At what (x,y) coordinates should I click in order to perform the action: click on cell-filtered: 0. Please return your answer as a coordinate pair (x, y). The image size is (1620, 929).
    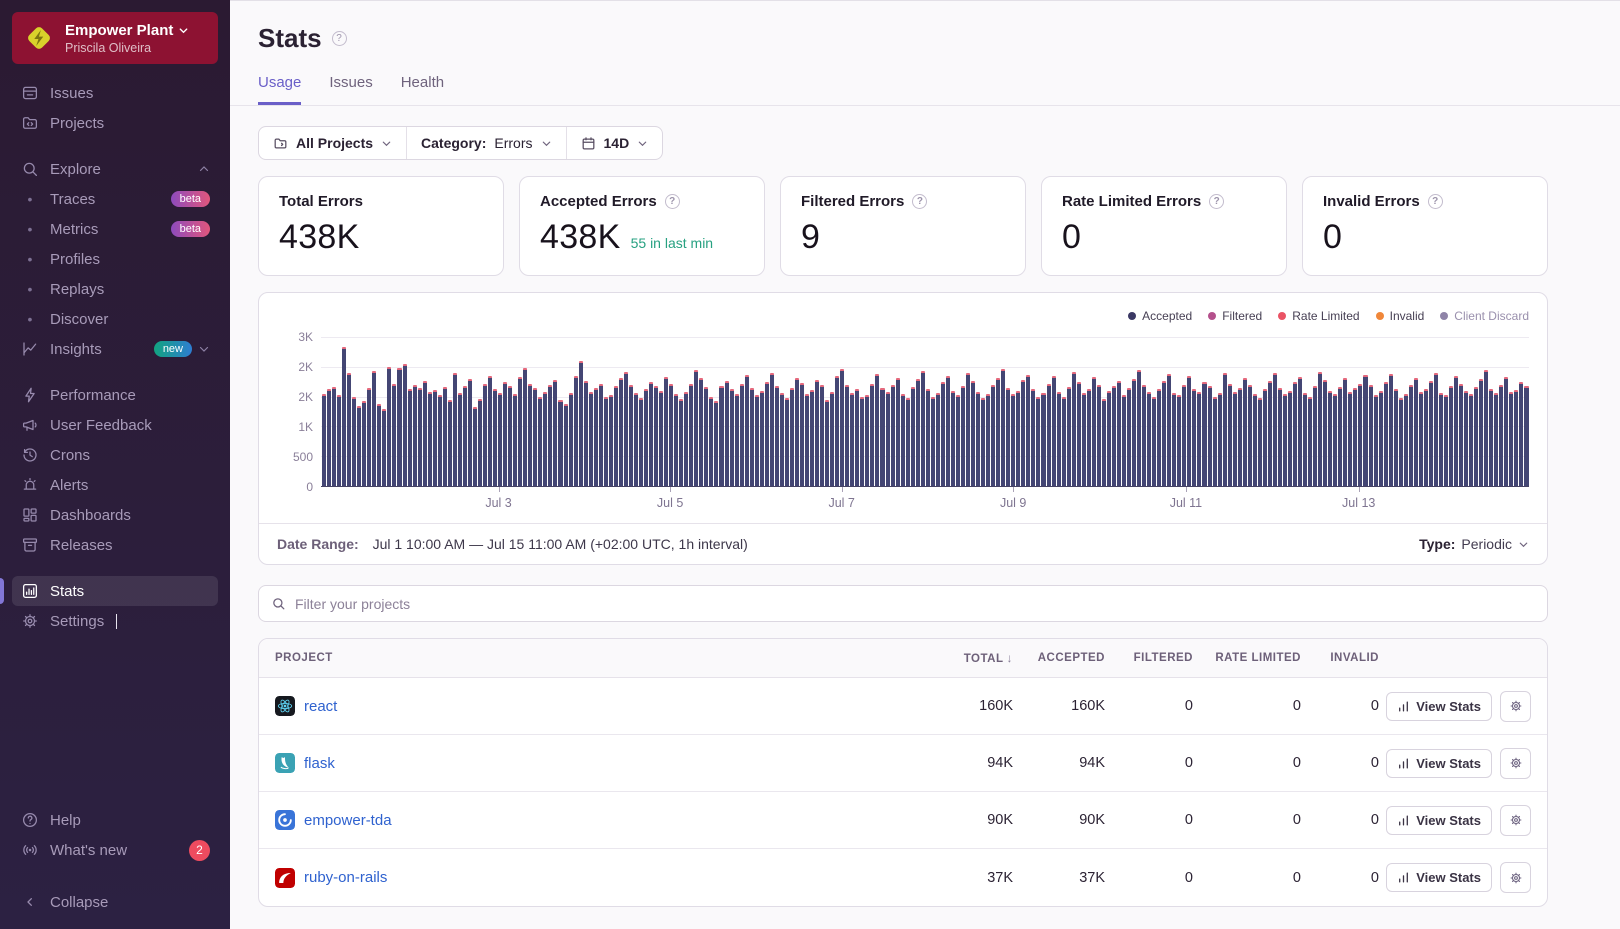
    Looking at the image, I should click on (1188, 706).